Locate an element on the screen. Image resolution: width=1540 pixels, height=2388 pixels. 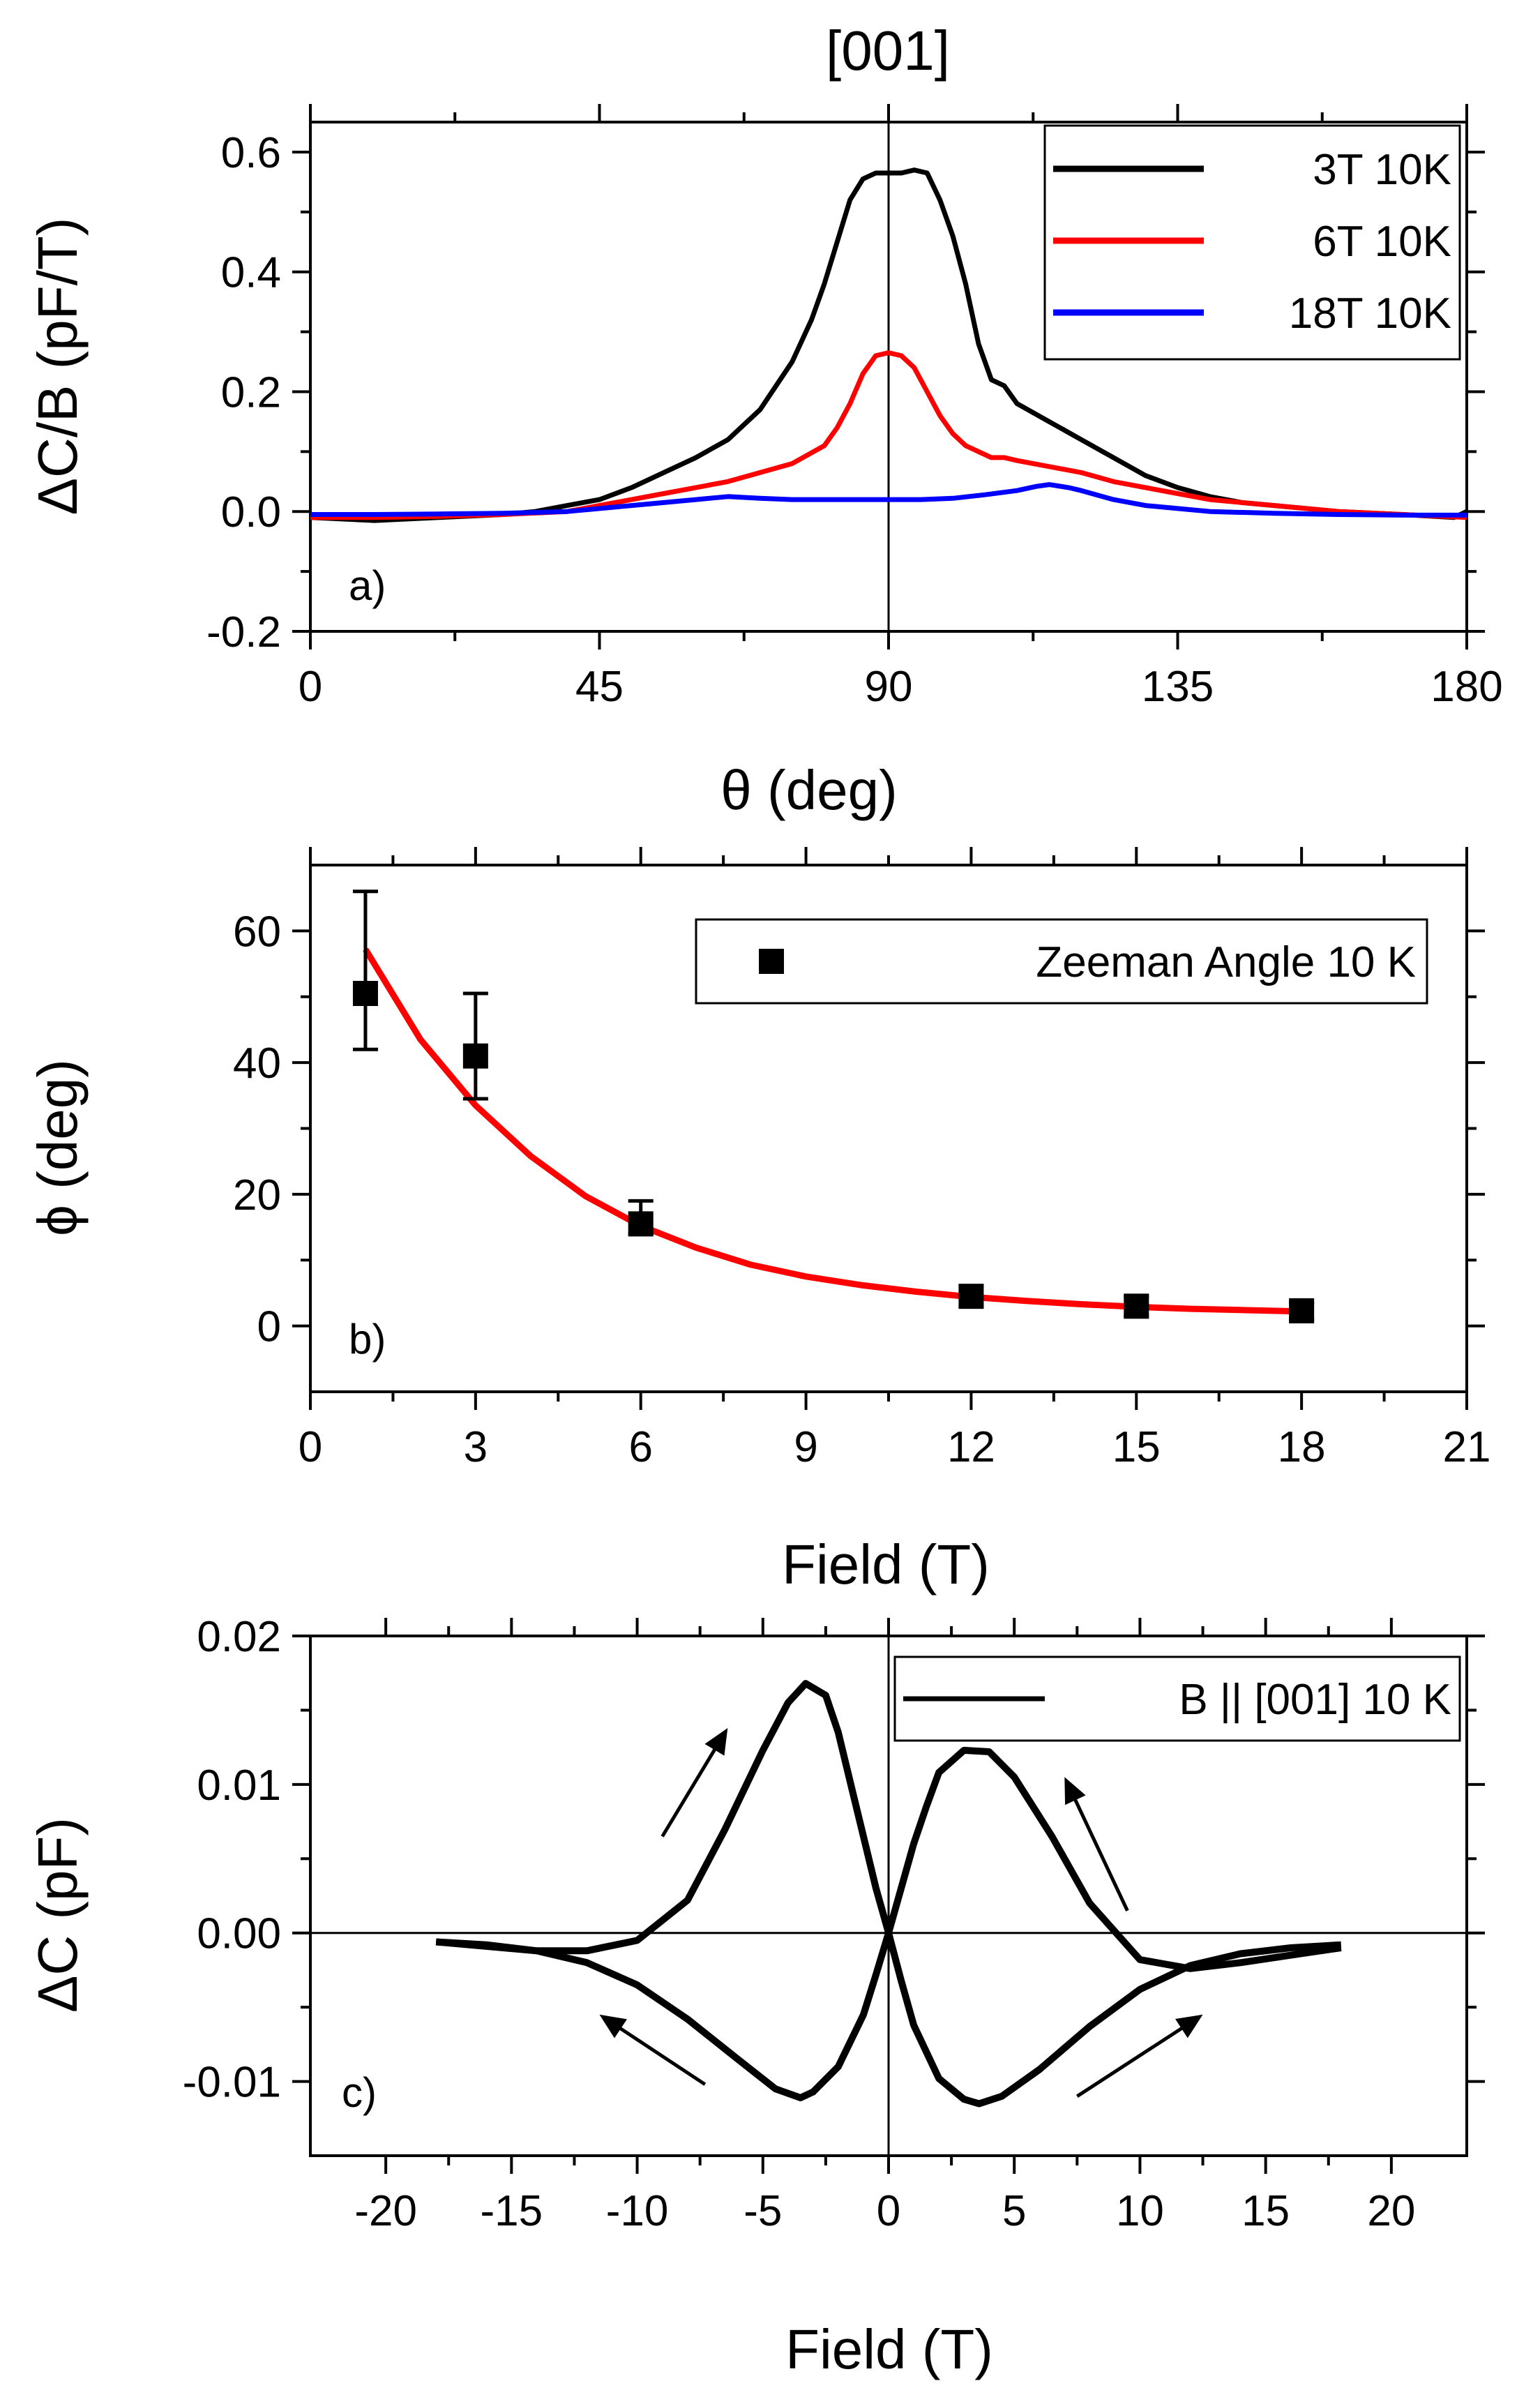
panel-a-y-tick-label: -0.2 is located at coordinates (244, 632).